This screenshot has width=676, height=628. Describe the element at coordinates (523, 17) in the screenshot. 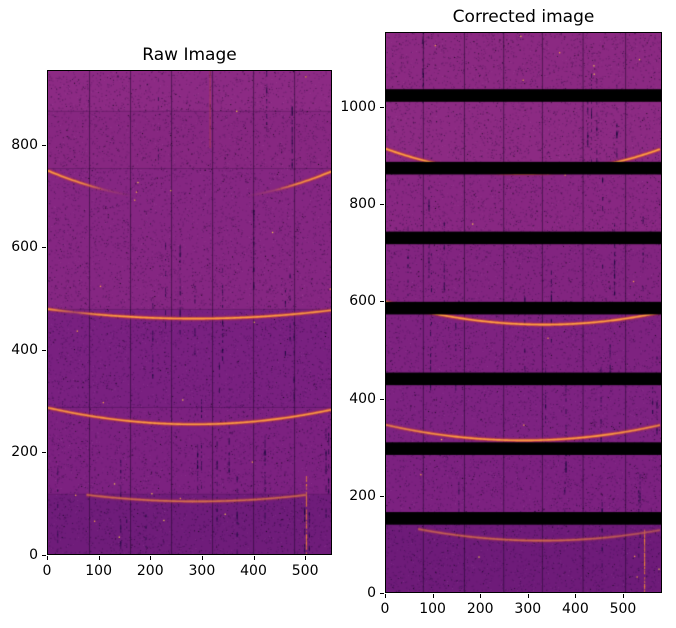

I see `corrected-image-title: Corrected image` at that location.